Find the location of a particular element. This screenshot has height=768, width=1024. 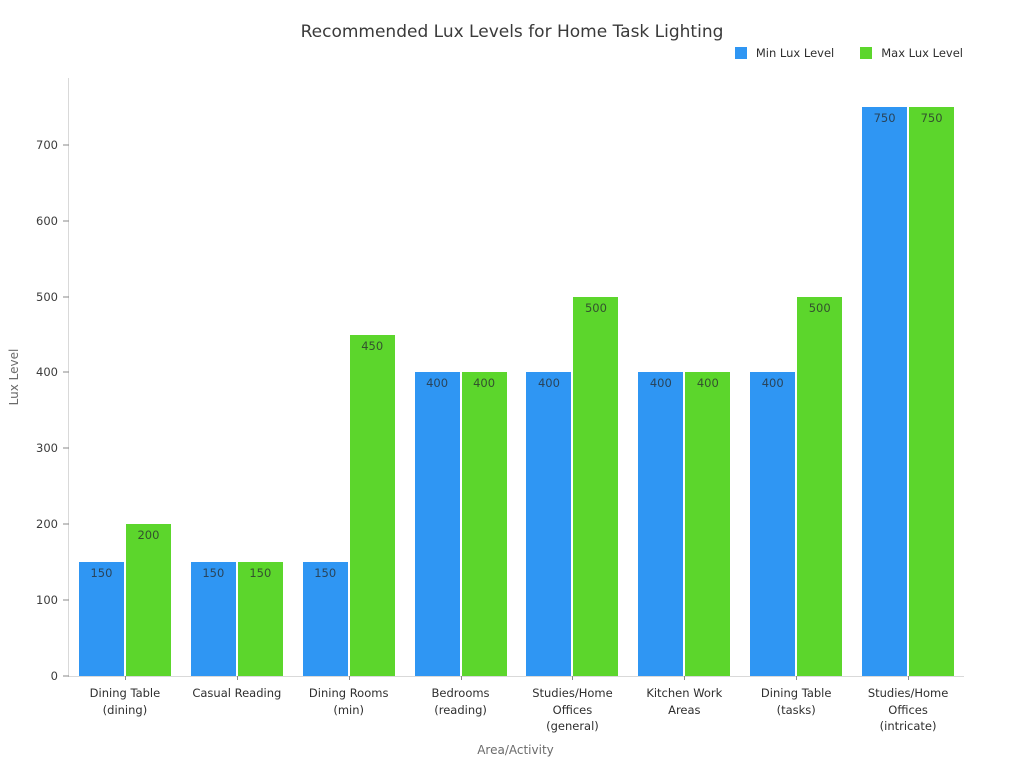

y-tick-label: 600 is located at coordinates (47, 220).